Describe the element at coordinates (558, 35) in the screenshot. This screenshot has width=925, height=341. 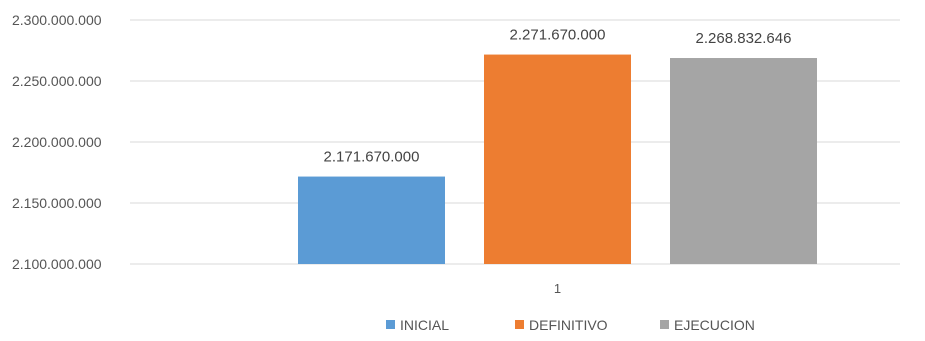
I see `data-label: 2.271.670.000` at that location.